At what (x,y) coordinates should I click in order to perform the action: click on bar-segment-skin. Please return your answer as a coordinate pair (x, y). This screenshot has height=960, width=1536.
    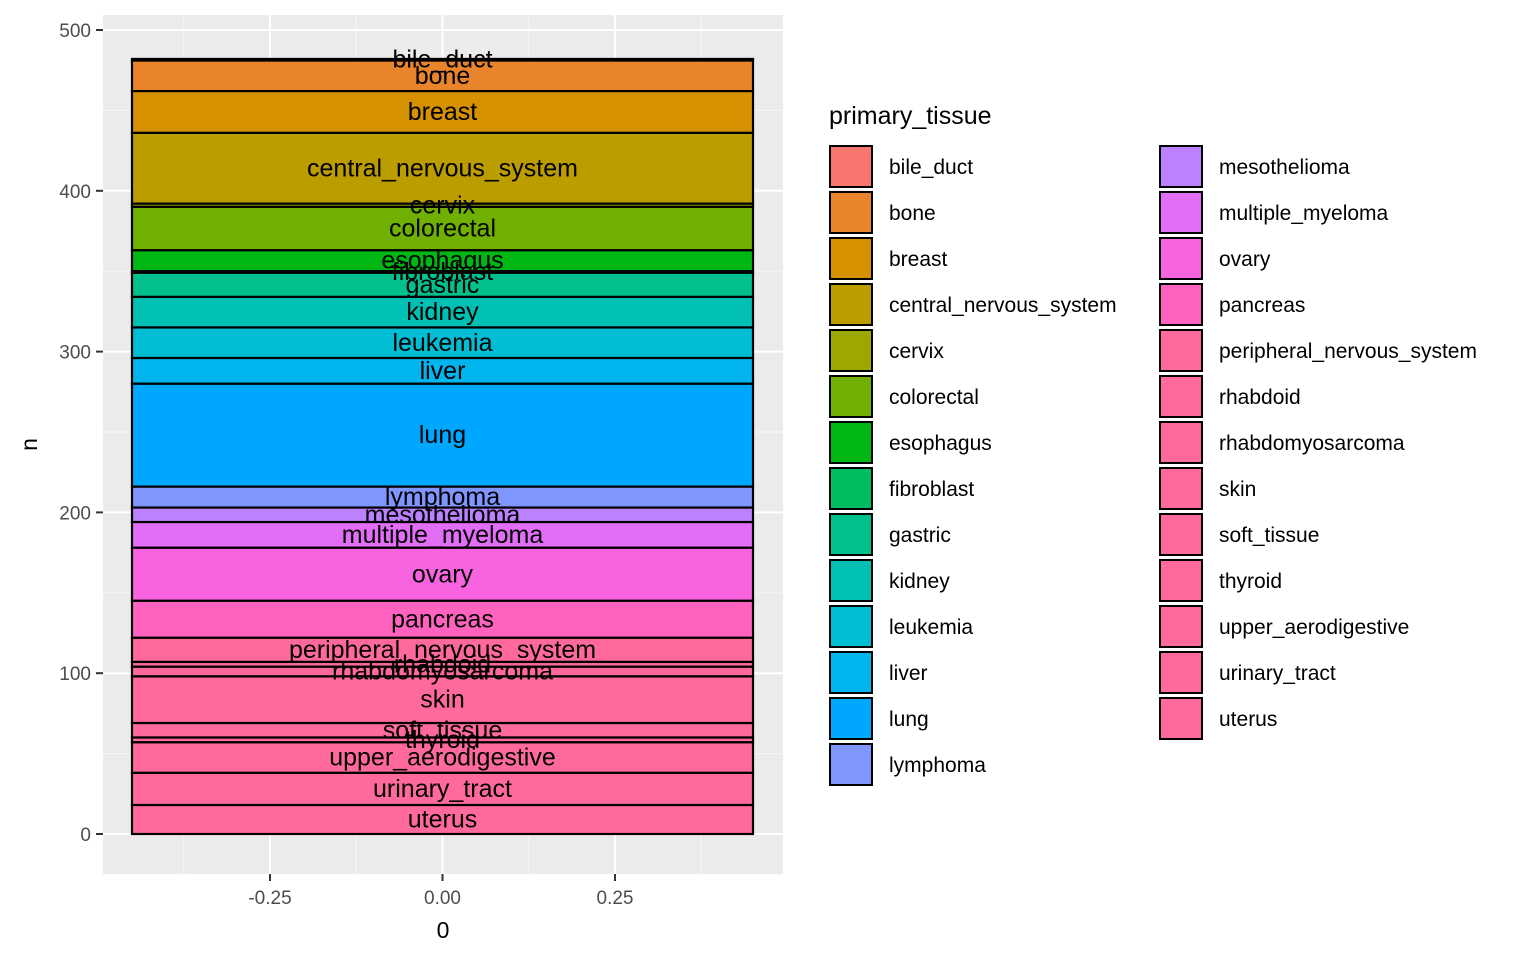
    Looking at the image, I should click on (442, 700).